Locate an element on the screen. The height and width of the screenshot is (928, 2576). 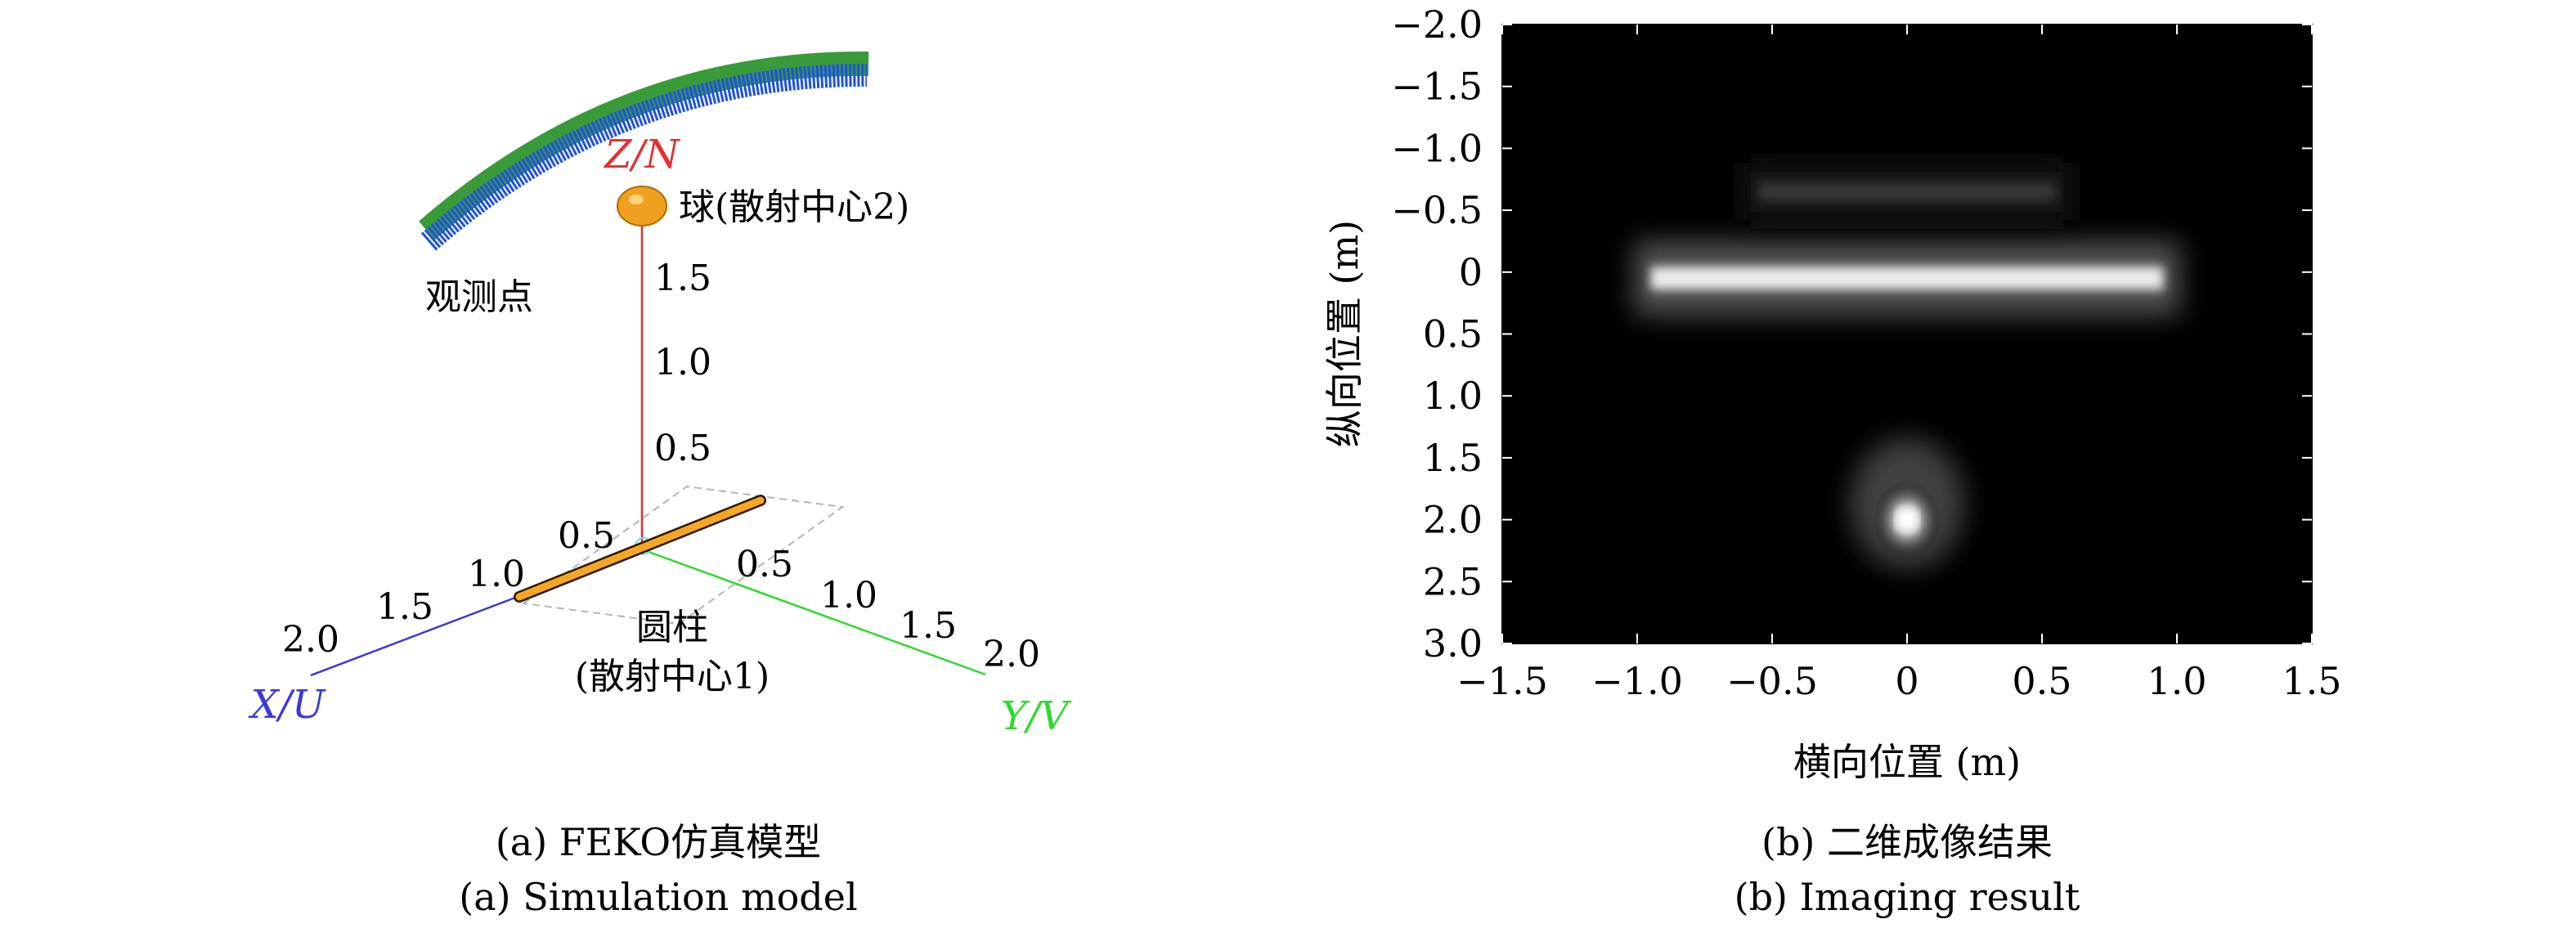
heatmap-feature-cylinder-ghost is located at coordinates (1907, 192).